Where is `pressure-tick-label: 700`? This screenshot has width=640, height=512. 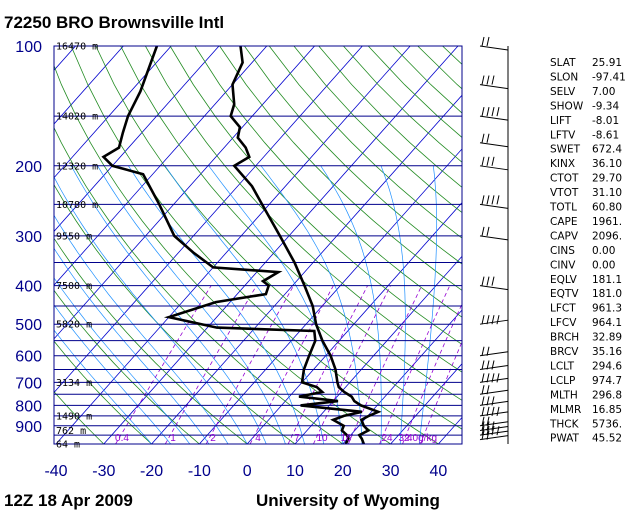 pressure-tick-label: 700 is located at coordinates (28, 383).